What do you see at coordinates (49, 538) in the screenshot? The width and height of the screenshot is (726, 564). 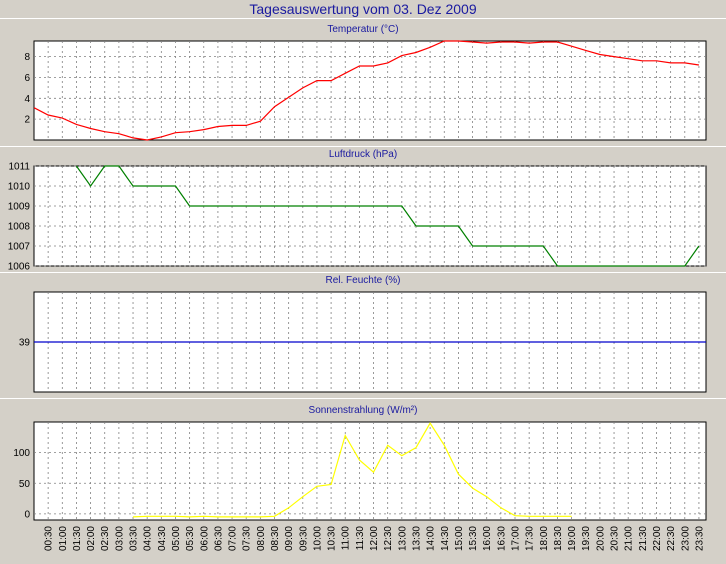 I see `x-tick-label: 00:30` at bounding box center [49, 538].